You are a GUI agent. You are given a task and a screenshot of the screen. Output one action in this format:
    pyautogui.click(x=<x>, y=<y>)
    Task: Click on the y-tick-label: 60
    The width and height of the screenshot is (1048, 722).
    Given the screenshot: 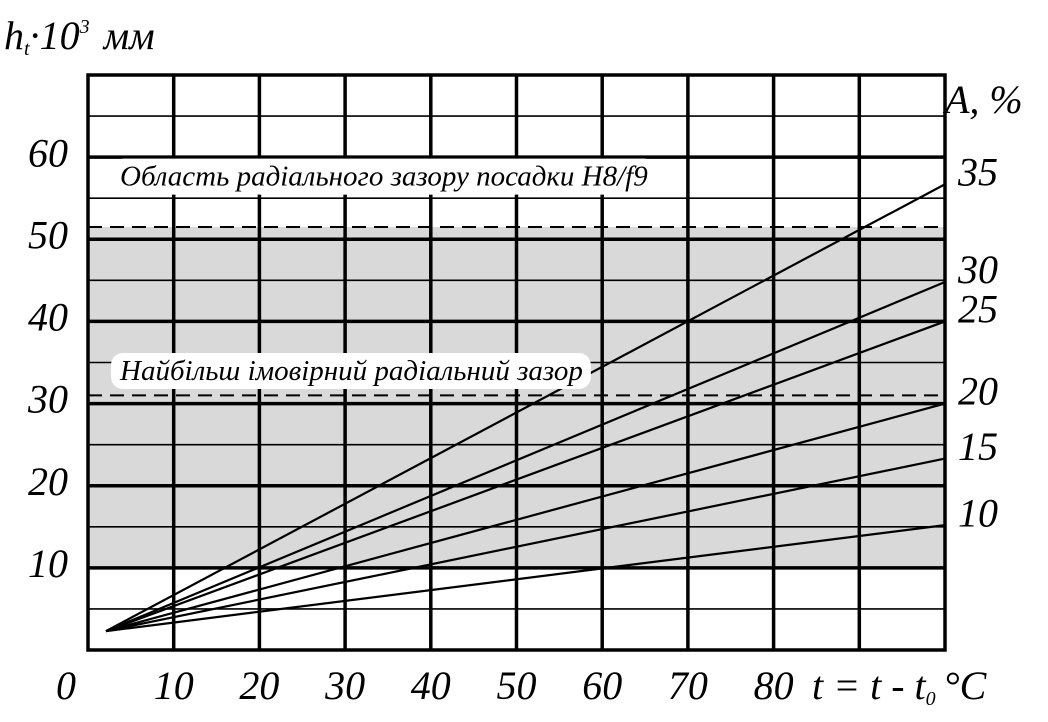 What is the action you would take?
    pyautogui.click(x=48, y=152)
    